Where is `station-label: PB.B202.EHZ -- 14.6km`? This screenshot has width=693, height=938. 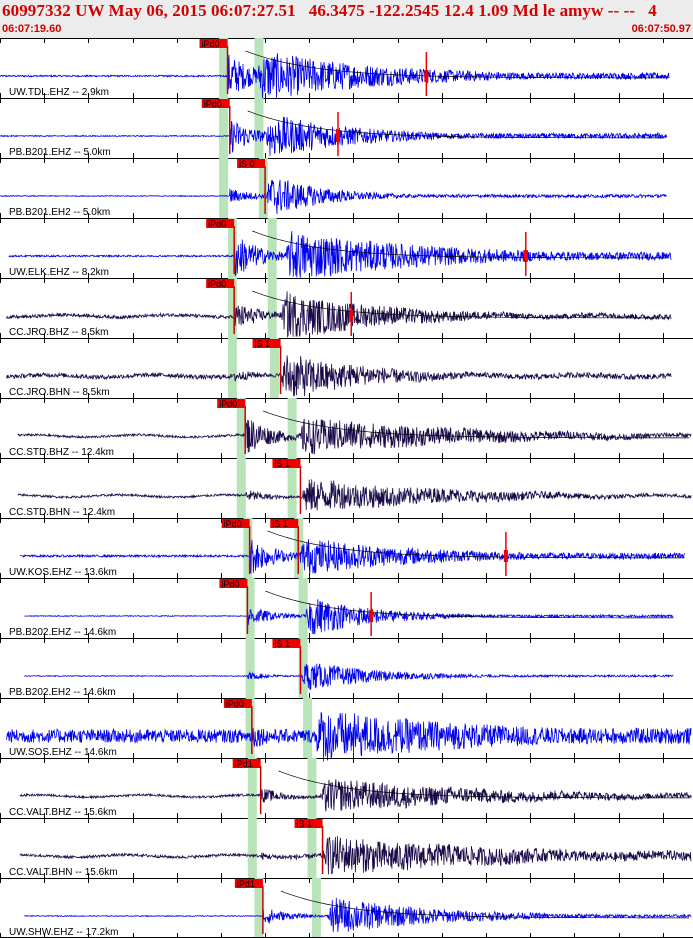
station-label: PB.B202.EHZ -- 14.6km is located at coordinates (62, 632).